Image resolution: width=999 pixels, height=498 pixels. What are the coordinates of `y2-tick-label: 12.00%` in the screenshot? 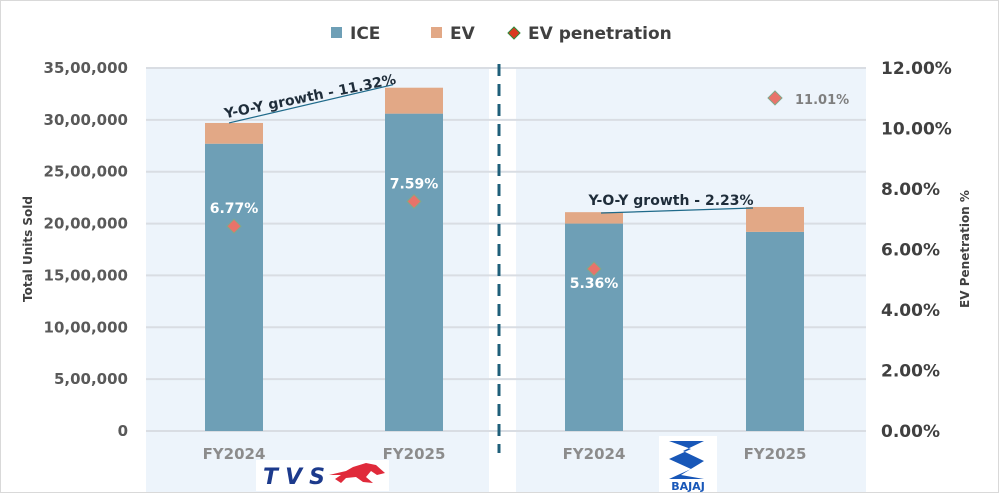 It's located at (916, 69).